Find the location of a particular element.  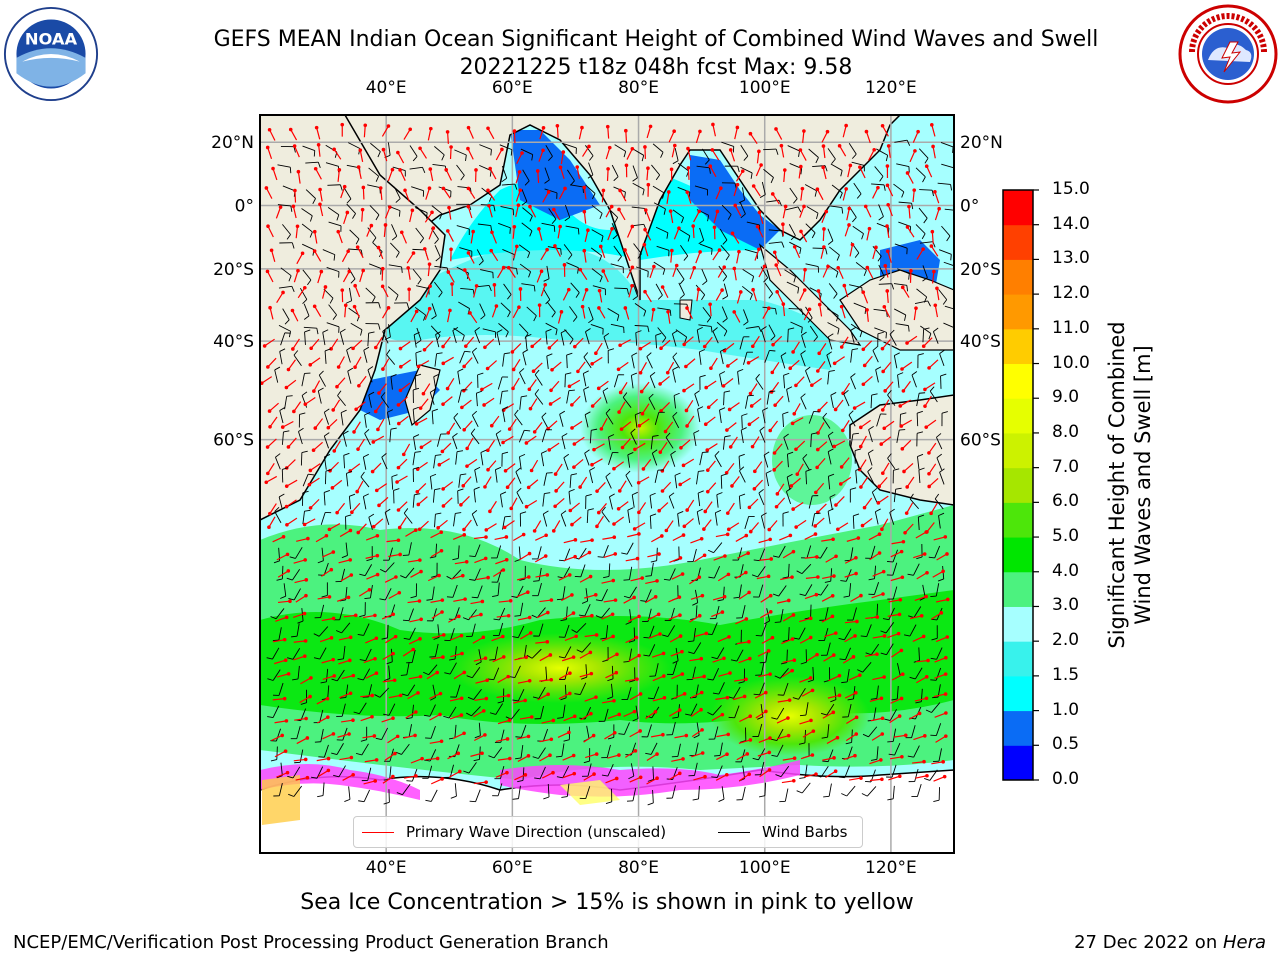

lon-tick-label: 120°E is located at coordinates (891, 88).